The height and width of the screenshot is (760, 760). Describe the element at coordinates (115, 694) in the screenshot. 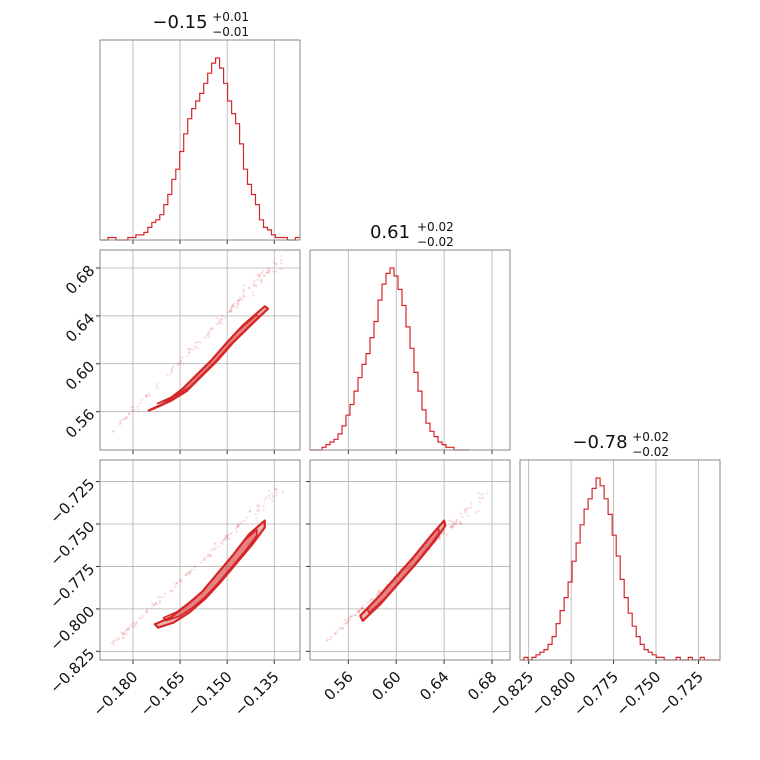

I see `x-tick-label-col0-0: −0.180` at that location.